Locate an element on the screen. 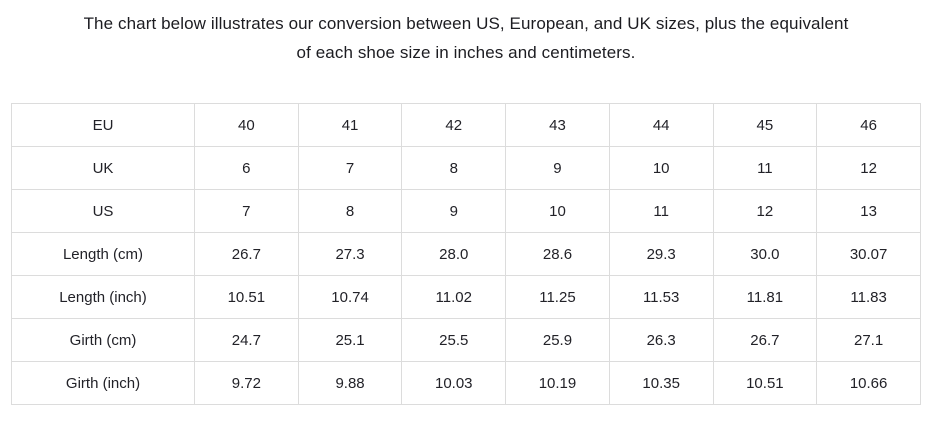  table-row: Length (cm) 26.7 27.3 28.0 28.6 29.3 30.0 30.07 is located at coordinates (466, 254).